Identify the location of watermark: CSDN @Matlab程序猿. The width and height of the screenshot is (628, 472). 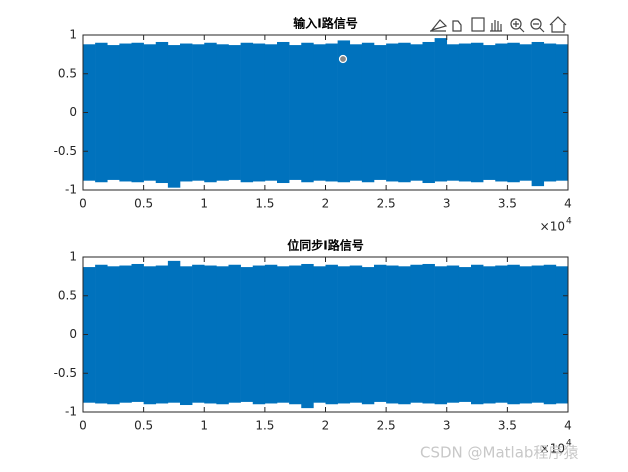
(499, 453).